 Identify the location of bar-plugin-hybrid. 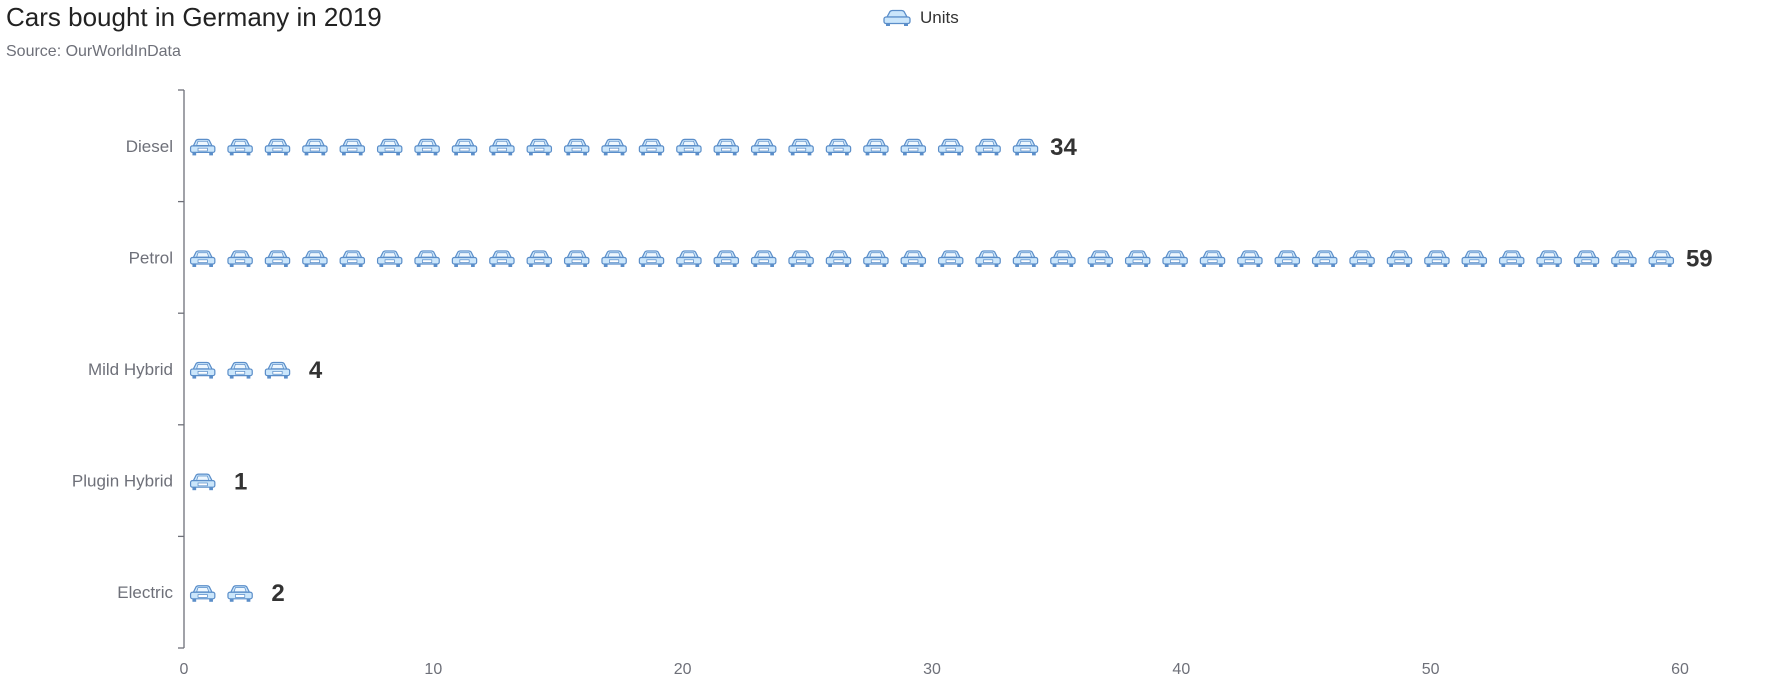
(202, 482).